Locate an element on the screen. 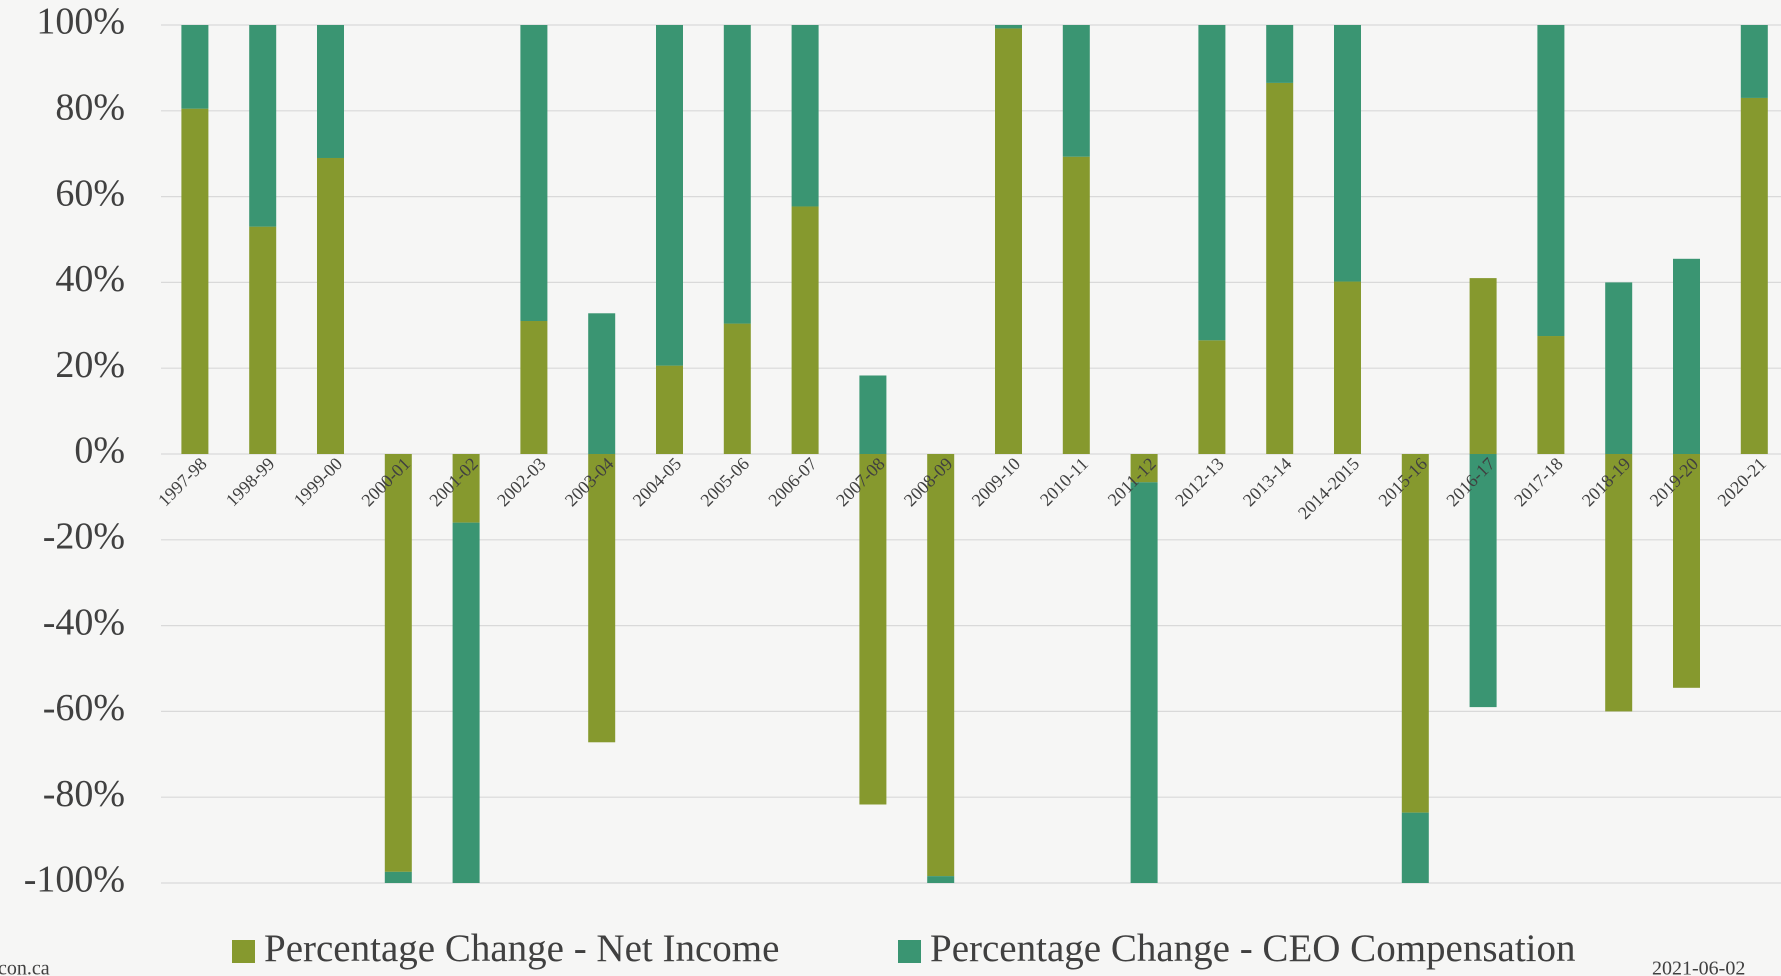 This screenshot has width=1781, height=976. y-tick-label: 0% is located at coordinates (99, 451).